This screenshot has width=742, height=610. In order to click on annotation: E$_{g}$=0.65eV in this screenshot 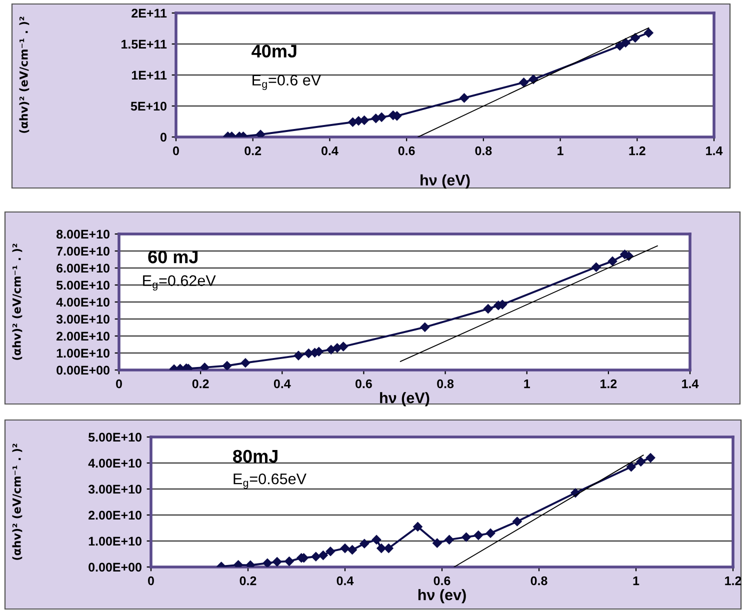, I will do `click(270, 481)`.